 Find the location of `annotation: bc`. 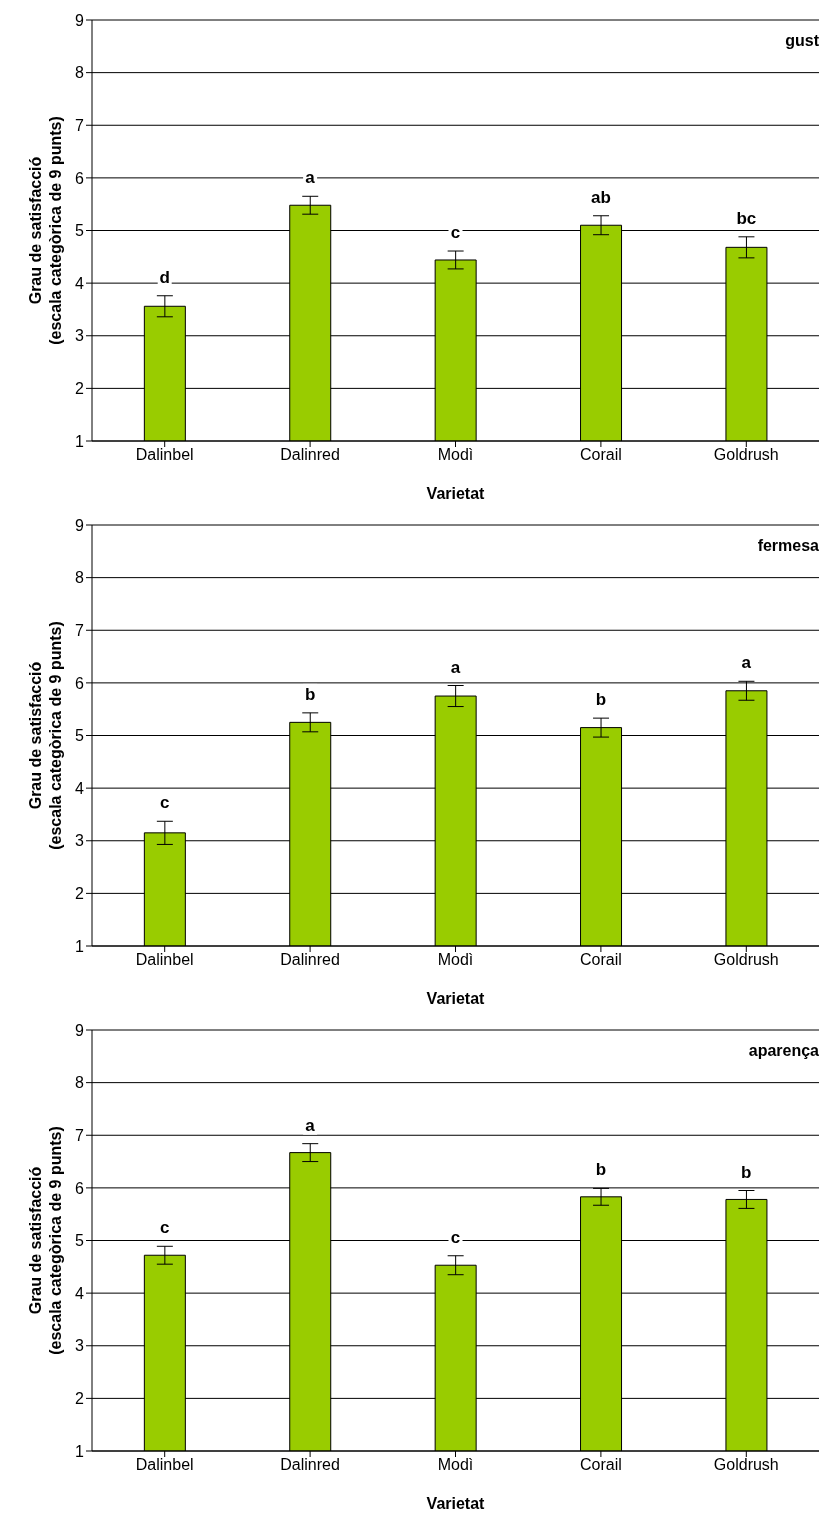

annotation: bc is located at coordinates (746, 218).